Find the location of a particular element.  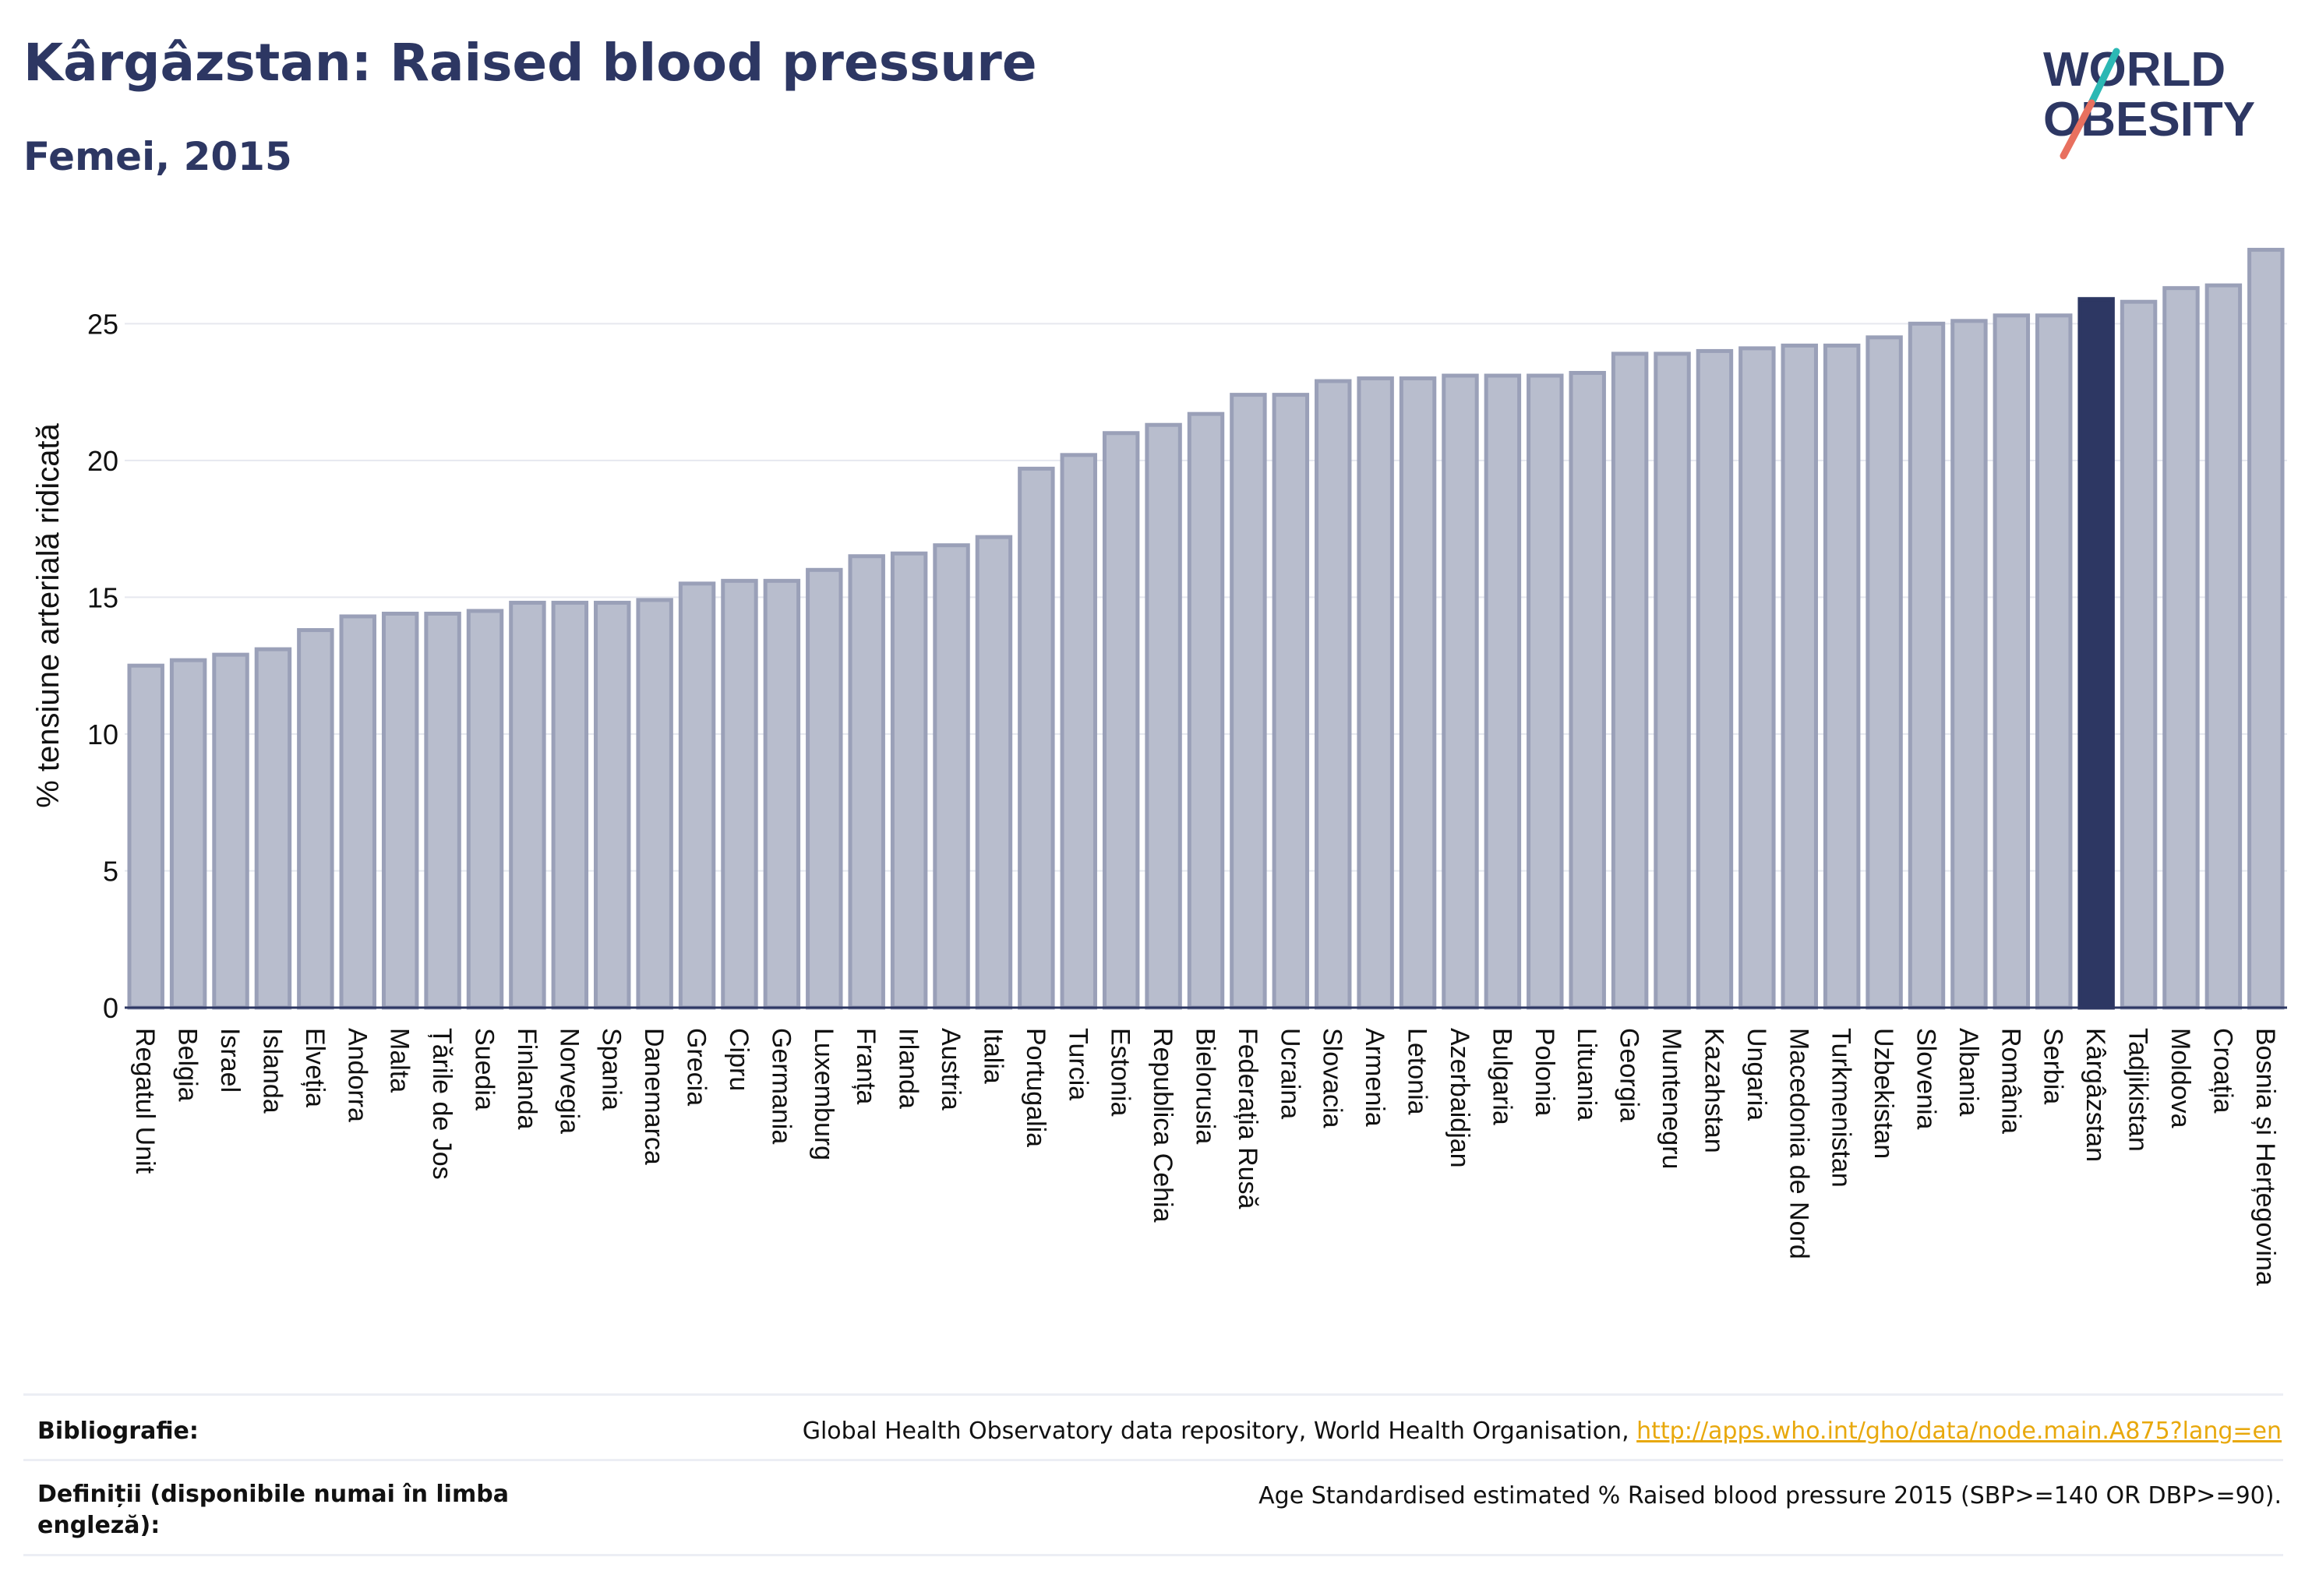

x-tick-label: Federația Rusă is located at coordinates (1247, 1118).